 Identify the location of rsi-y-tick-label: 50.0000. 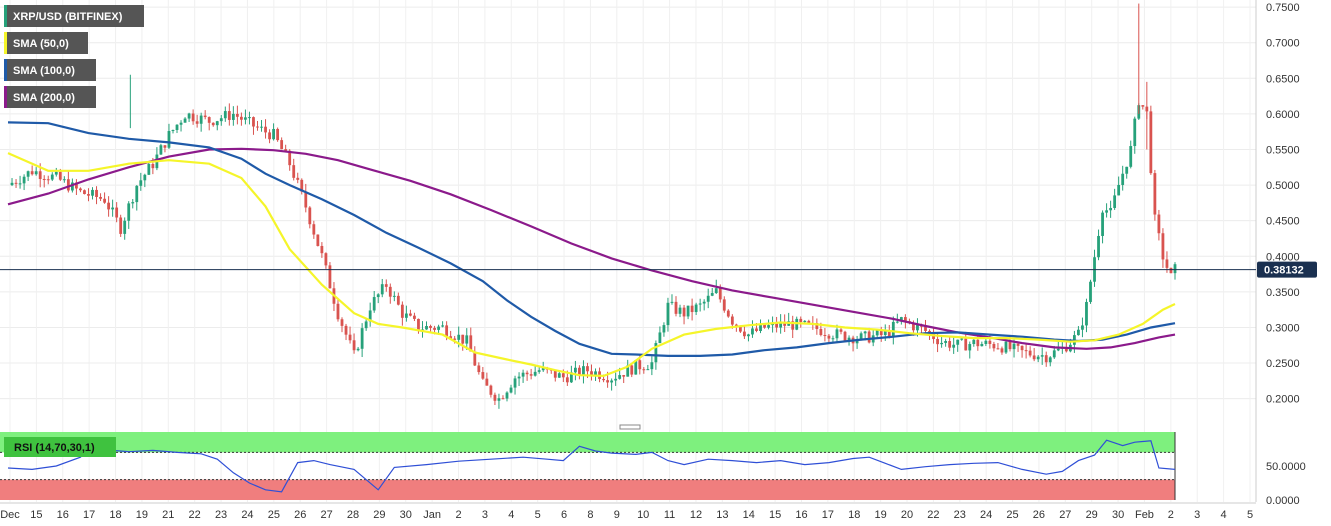
(1286, 467).